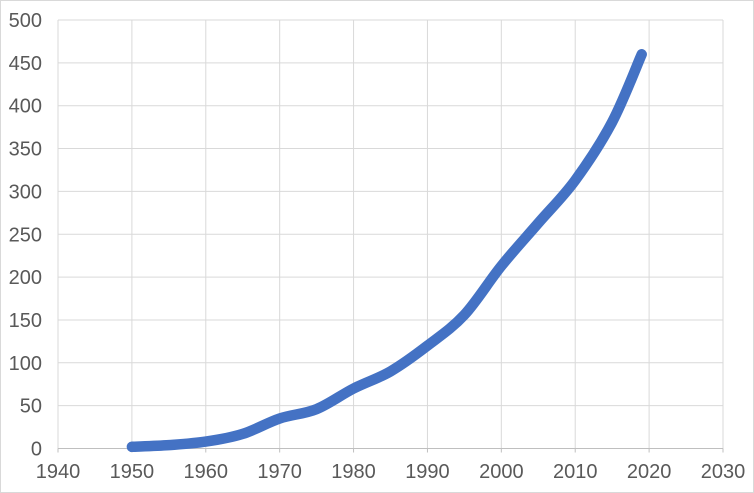  I want to click on x-tick-label: 2030, so click(723, 472).